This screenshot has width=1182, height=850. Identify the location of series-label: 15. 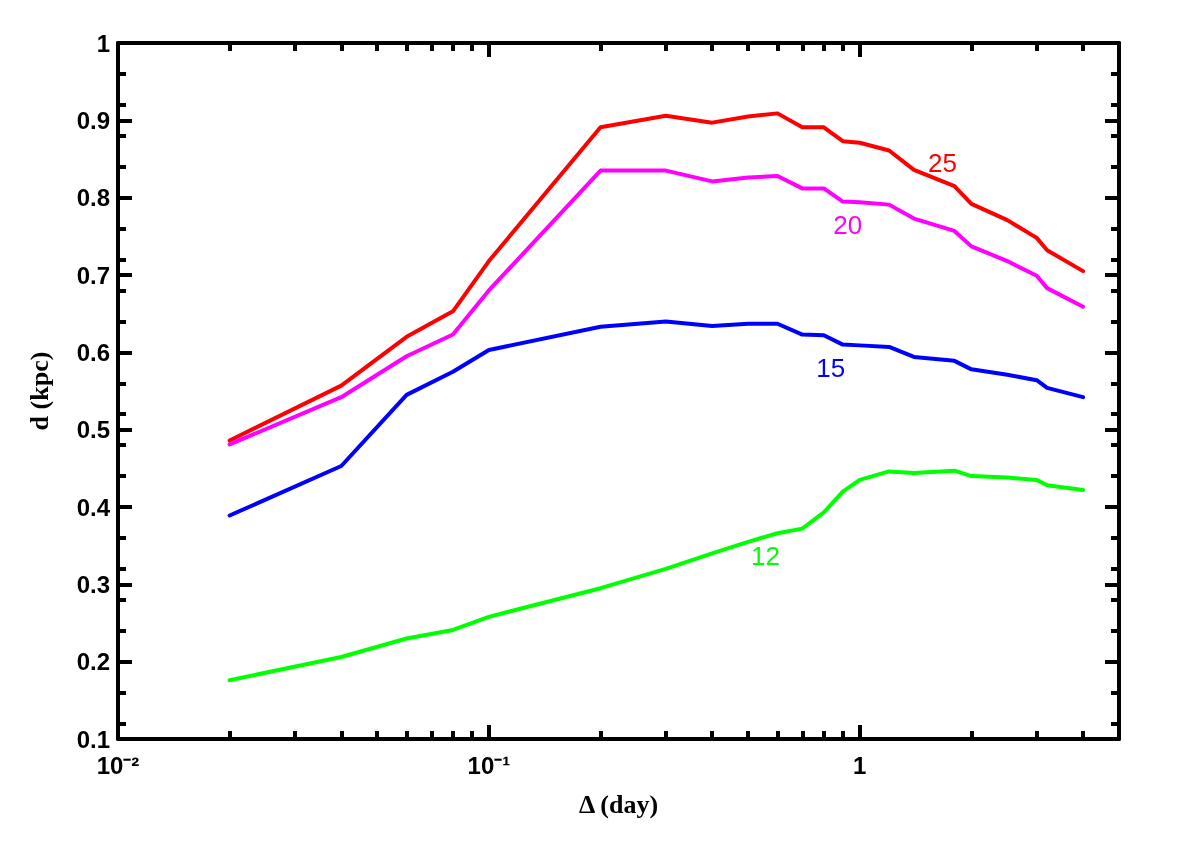
(831, 367).